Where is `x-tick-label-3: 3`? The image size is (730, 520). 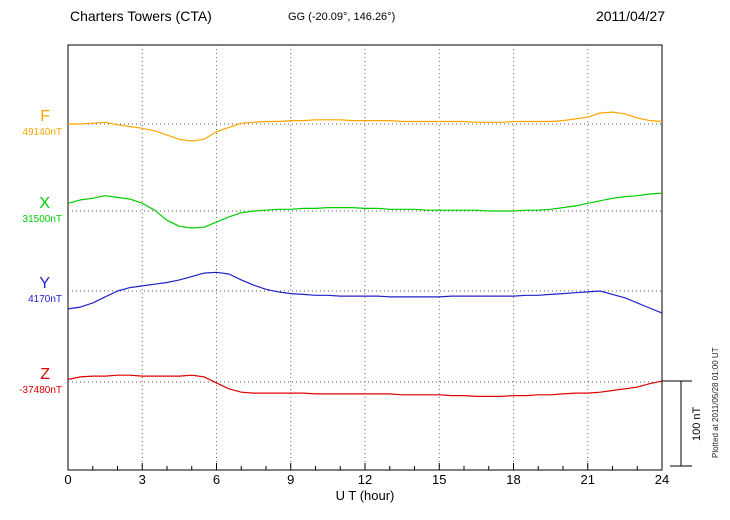
x-tick-label-3: 3 is located at coordinates (142, 479).